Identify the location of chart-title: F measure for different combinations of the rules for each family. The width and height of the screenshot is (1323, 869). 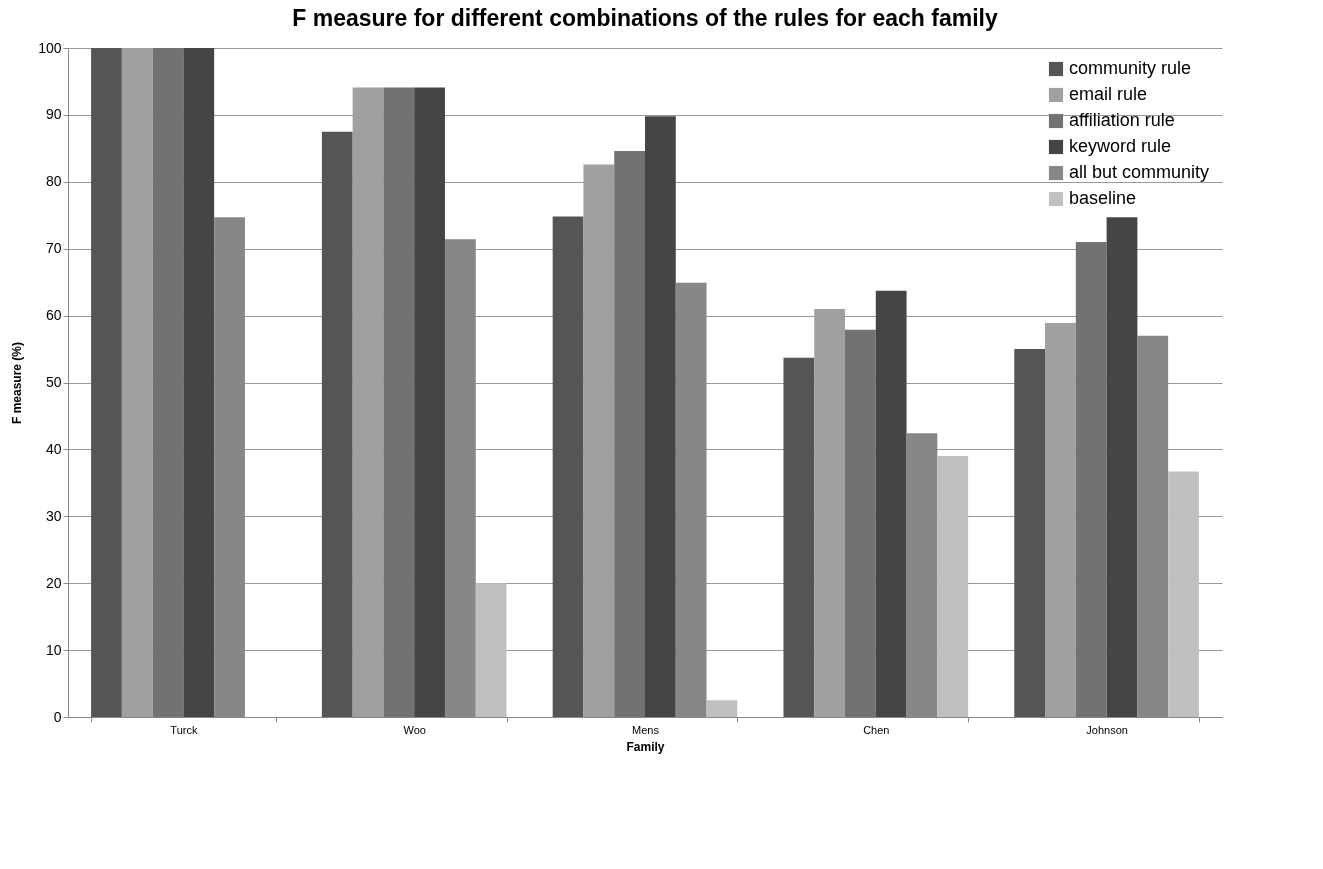
(645, 18).